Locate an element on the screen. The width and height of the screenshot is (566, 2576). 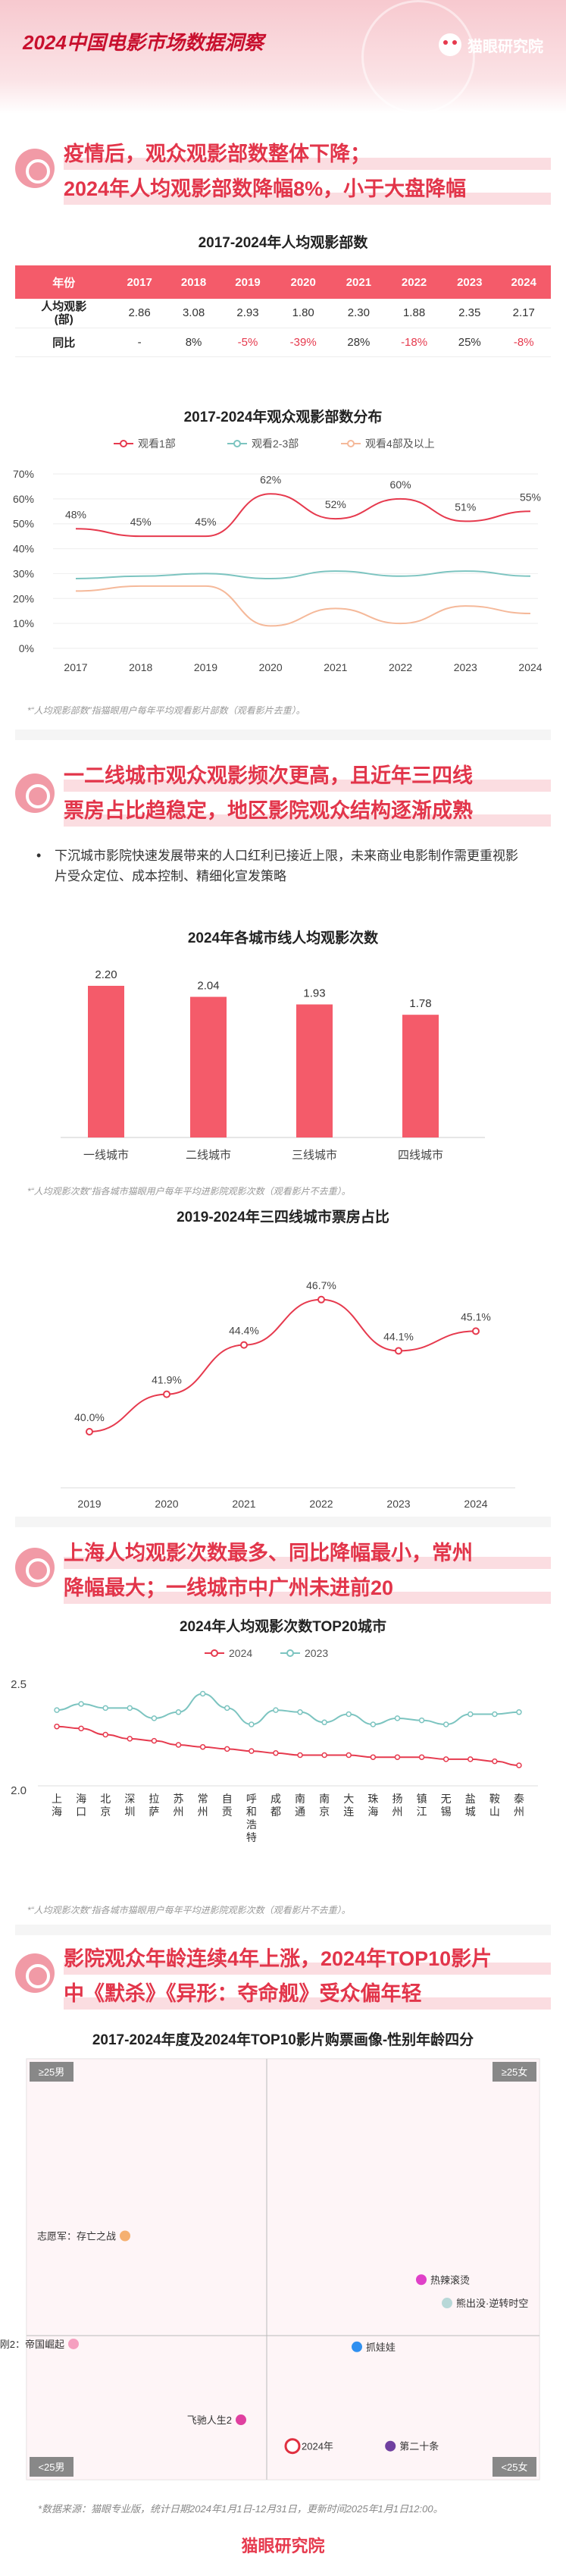
point-label: 抓娃娃 is located at coordinates (381, 2347).